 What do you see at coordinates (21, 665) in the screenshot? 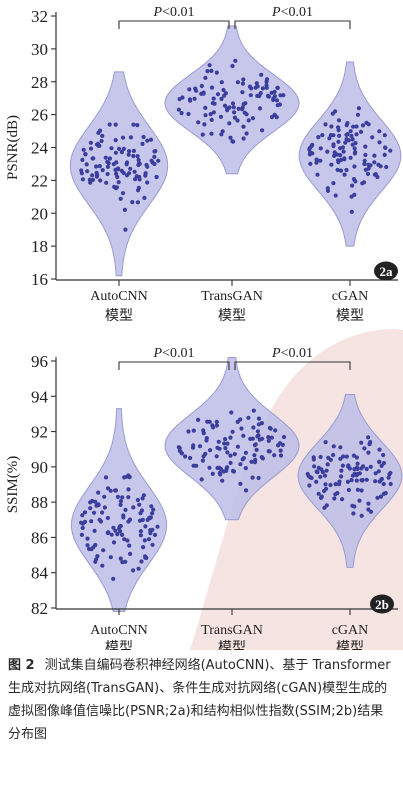
I see `figure-label: 图 2` at bounding box center [21, 665].